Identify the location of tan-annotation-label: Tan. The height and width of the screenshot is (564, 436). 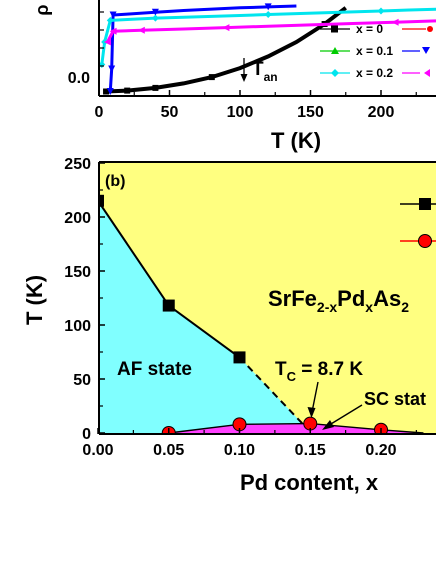
(265, 71).